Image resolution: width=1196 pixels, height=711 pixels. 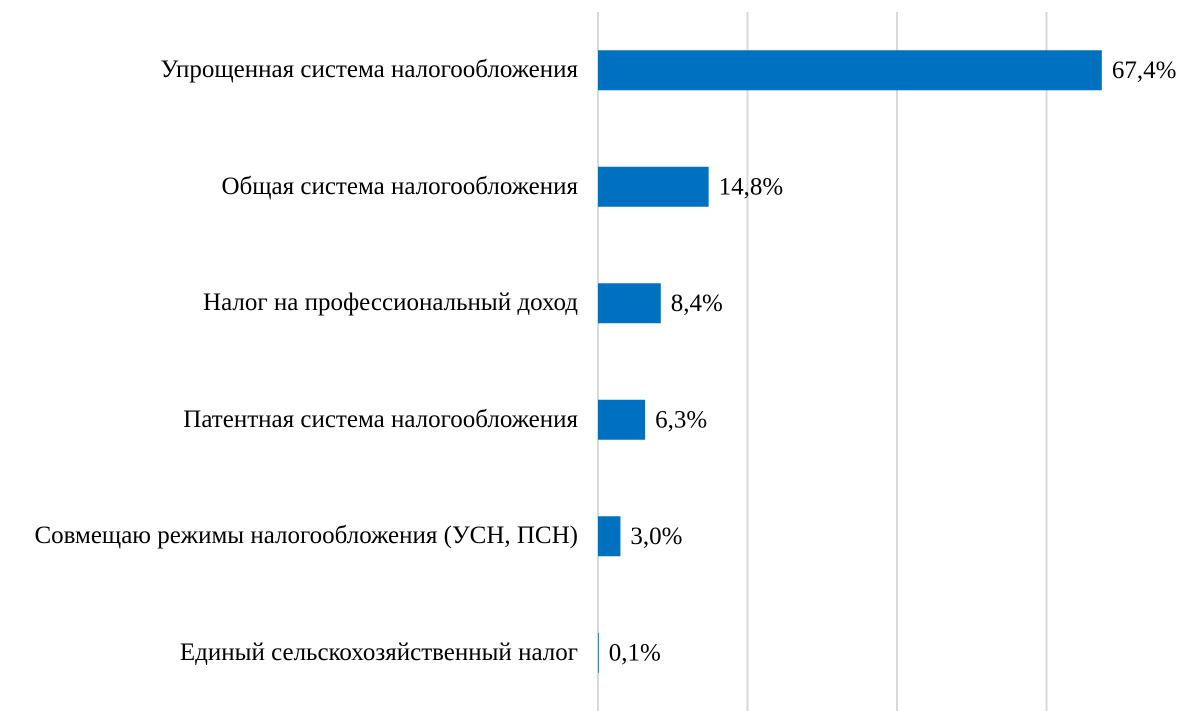 What do you see at coordinates (399, 186) in the screenshot?
I see `category-label: Общая система налогообложения` at bounding box center [399, 186].